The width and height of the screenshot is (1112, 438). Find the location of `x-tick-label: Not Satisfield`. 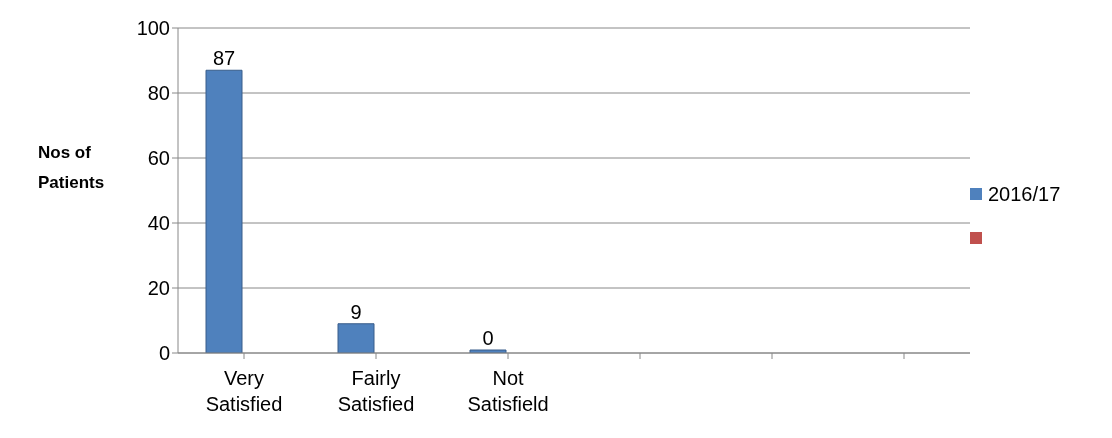

x-tick-label: Not Satisfield is located at coordinates (508, 391).